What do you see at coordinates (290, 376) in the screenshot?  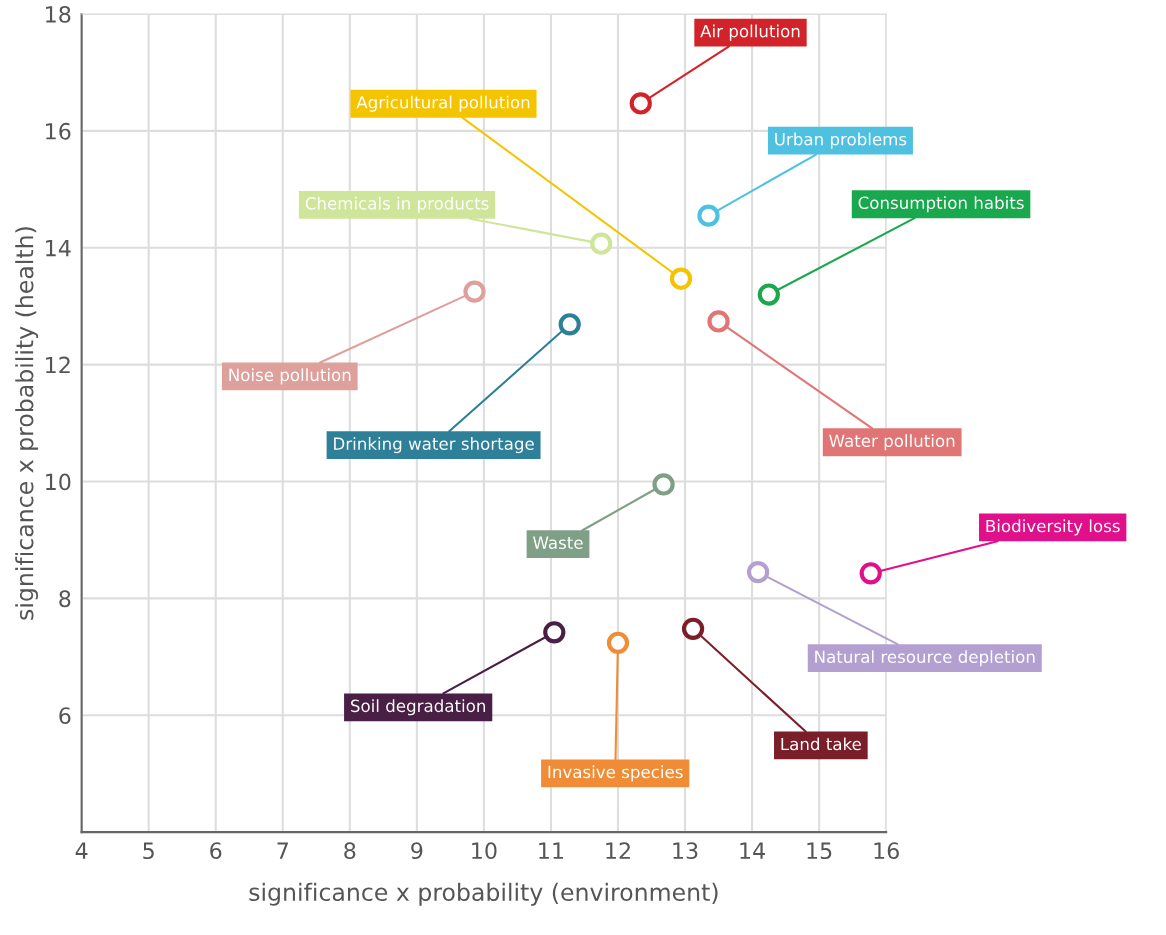 I see `text: Noise pollution` at bounding box center [290, 376].